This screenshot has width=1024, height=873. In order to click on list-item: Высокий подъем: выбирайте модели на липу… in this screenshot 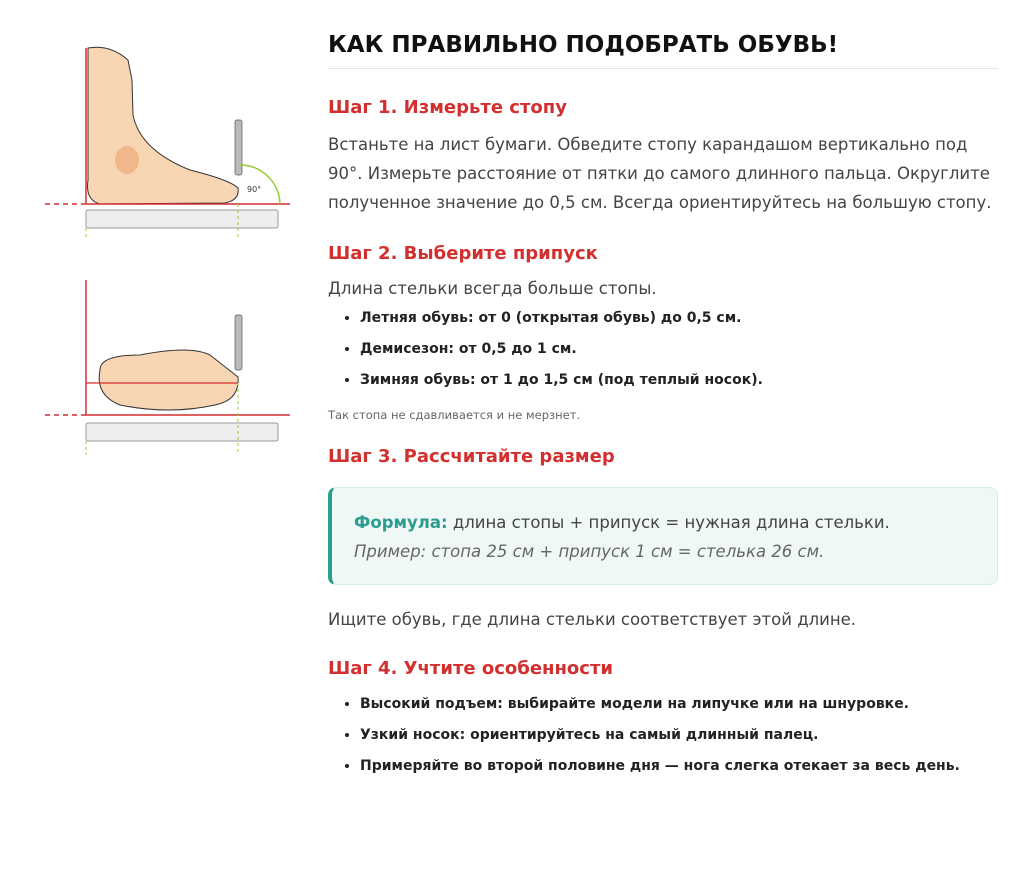, I will do `click(679, 704)`.